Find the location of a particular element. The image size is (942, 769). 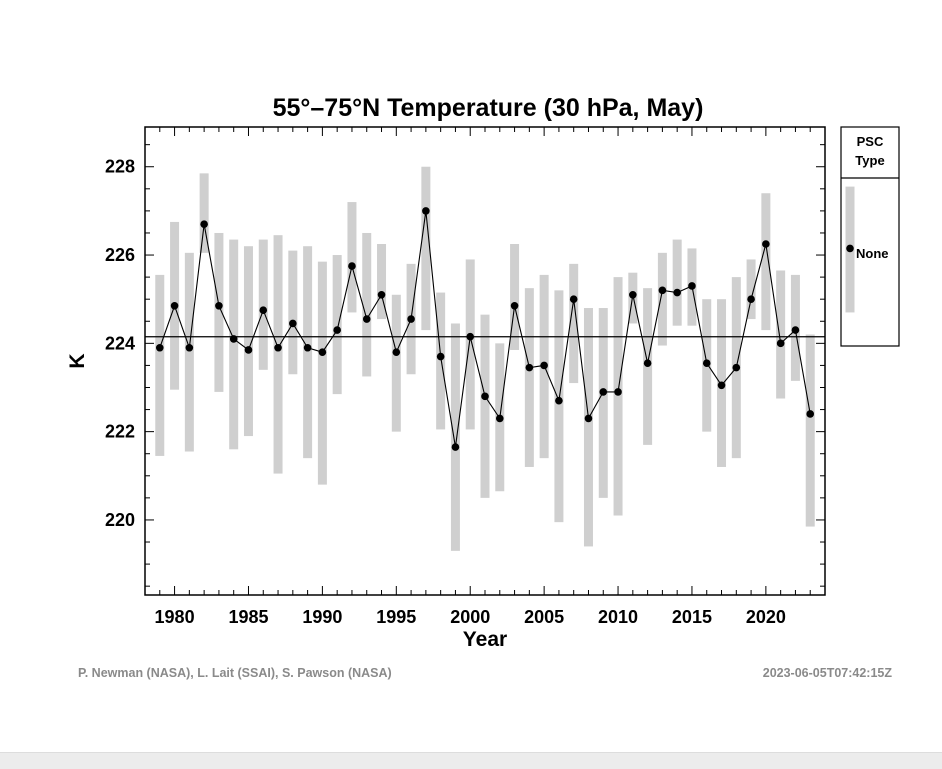

range-bar-1999 is located at coordinates (455, 437).